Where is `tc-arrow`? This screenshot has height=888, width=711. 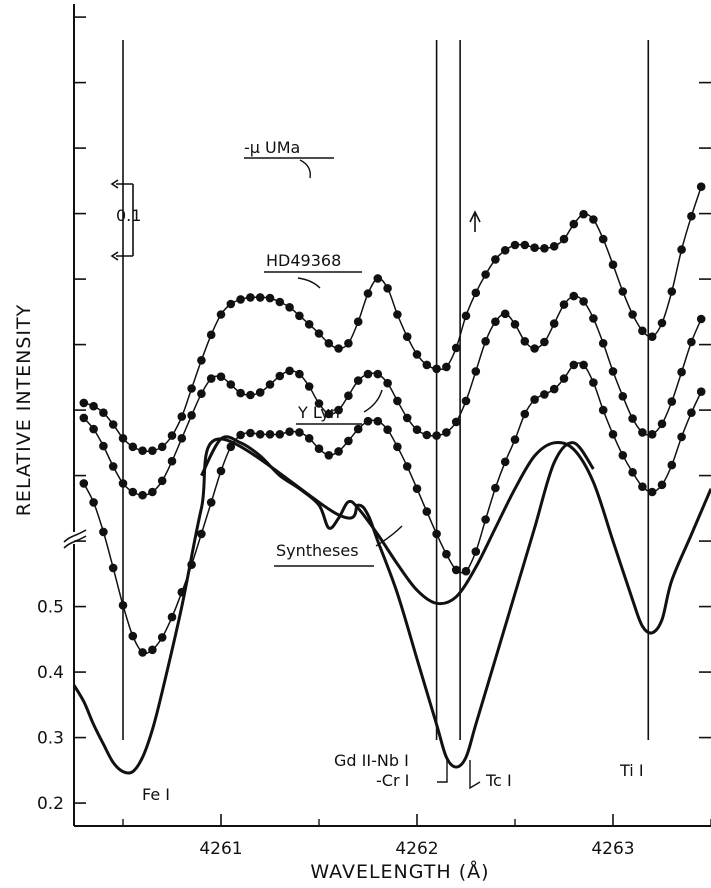 tc-arrow is located at coordinates (475, 221).